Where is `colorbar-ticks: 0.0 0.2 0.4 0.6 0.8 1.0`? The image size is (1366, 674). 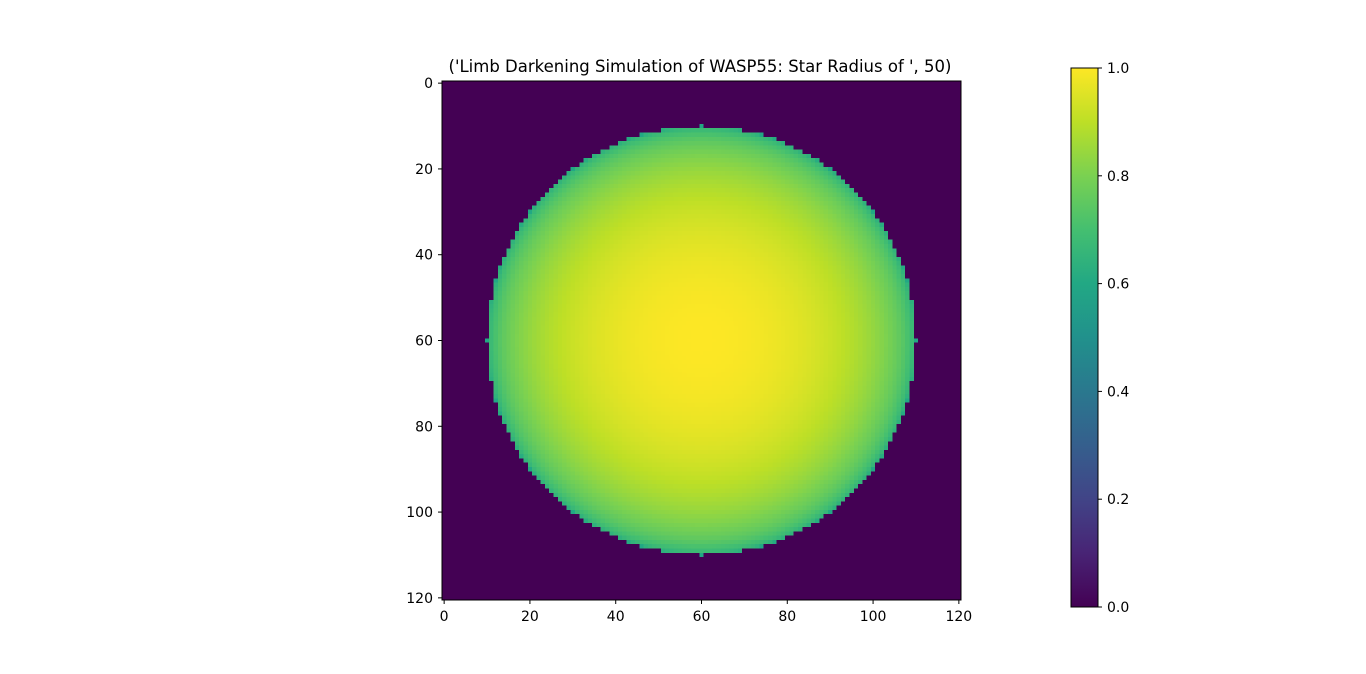
colorbar-ticks: 0.0 0.2 0.4 0.6 0.8 1.0 is located at coordinates (1113, 338).